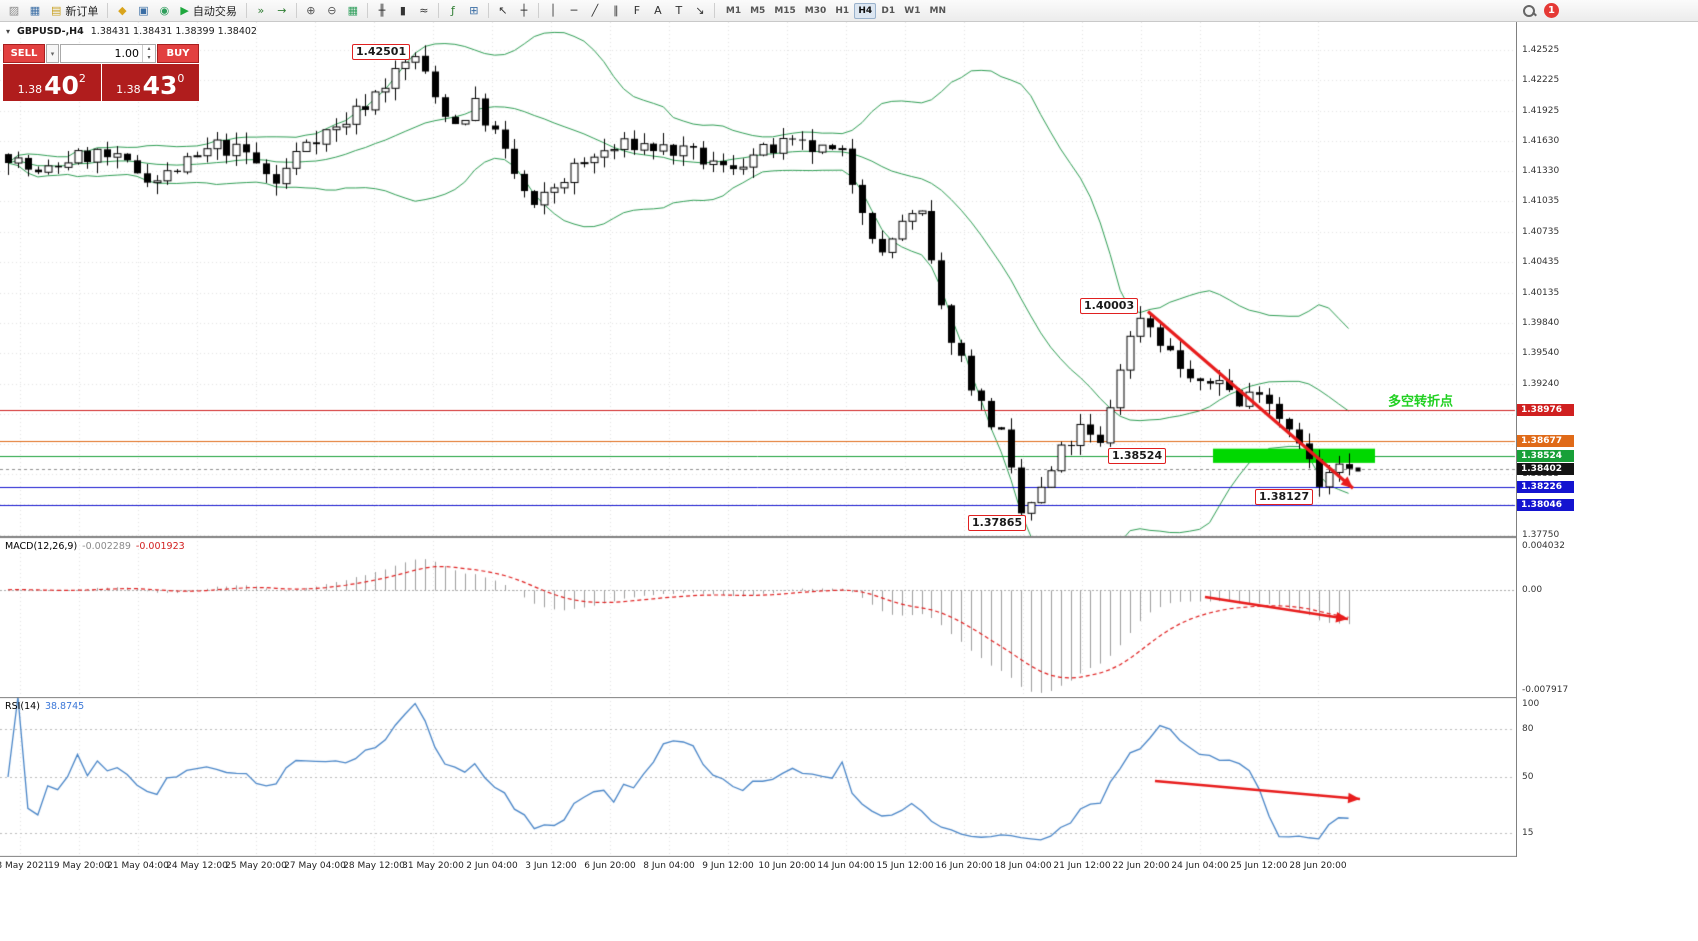 This screenshot has height=941, width=1698. What do you see at coordinates (374, 866) in the screenshot?
I see `time-axis-label: 28 May 12:00` at bounding box center [374, 866].